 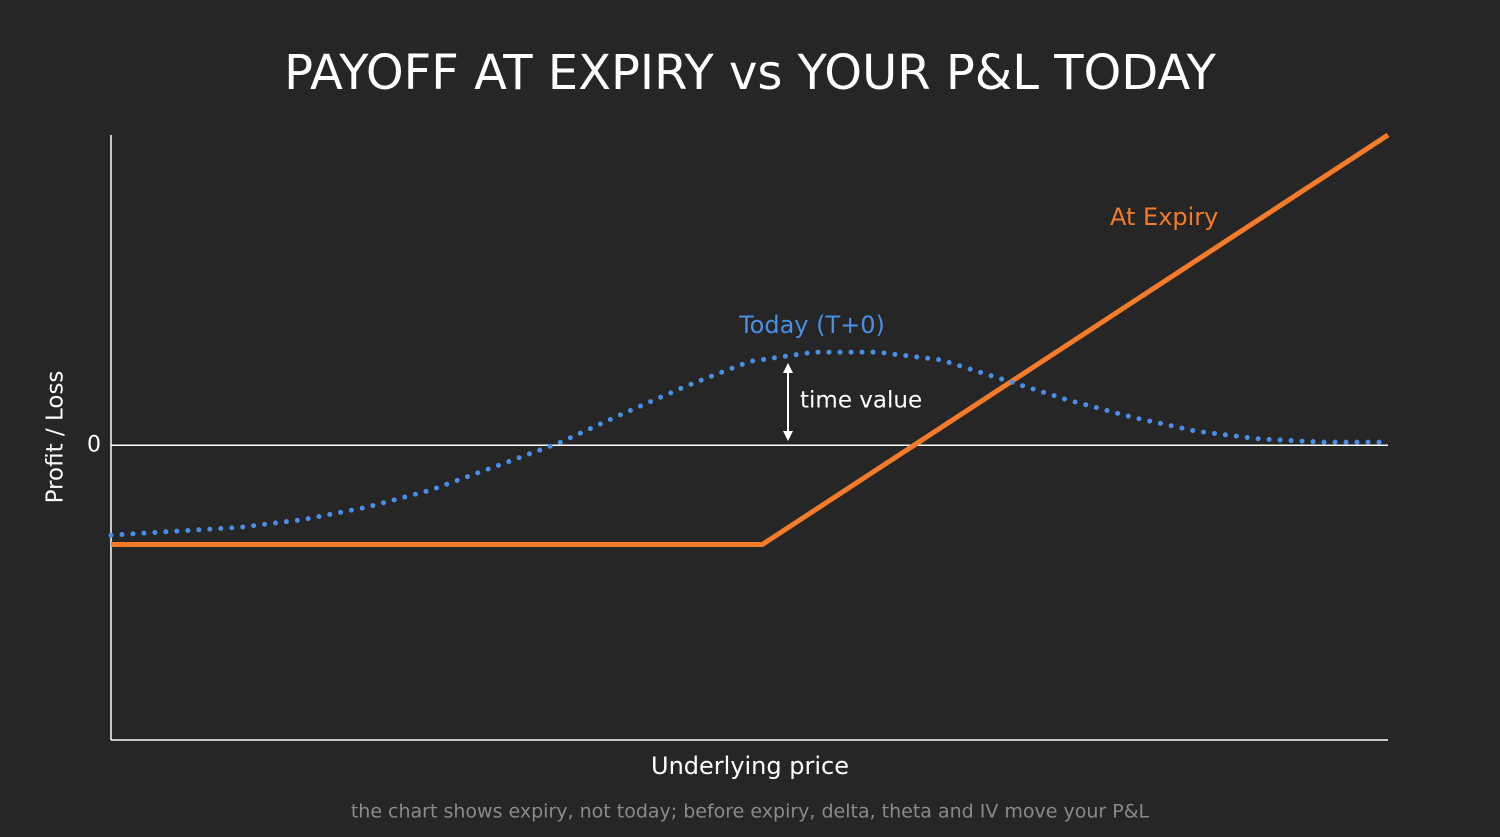 What do you see at coordinates (811, 325) in the screenshot?
I see `series-label: Today (T+0)` at bounding box center [811, 325].